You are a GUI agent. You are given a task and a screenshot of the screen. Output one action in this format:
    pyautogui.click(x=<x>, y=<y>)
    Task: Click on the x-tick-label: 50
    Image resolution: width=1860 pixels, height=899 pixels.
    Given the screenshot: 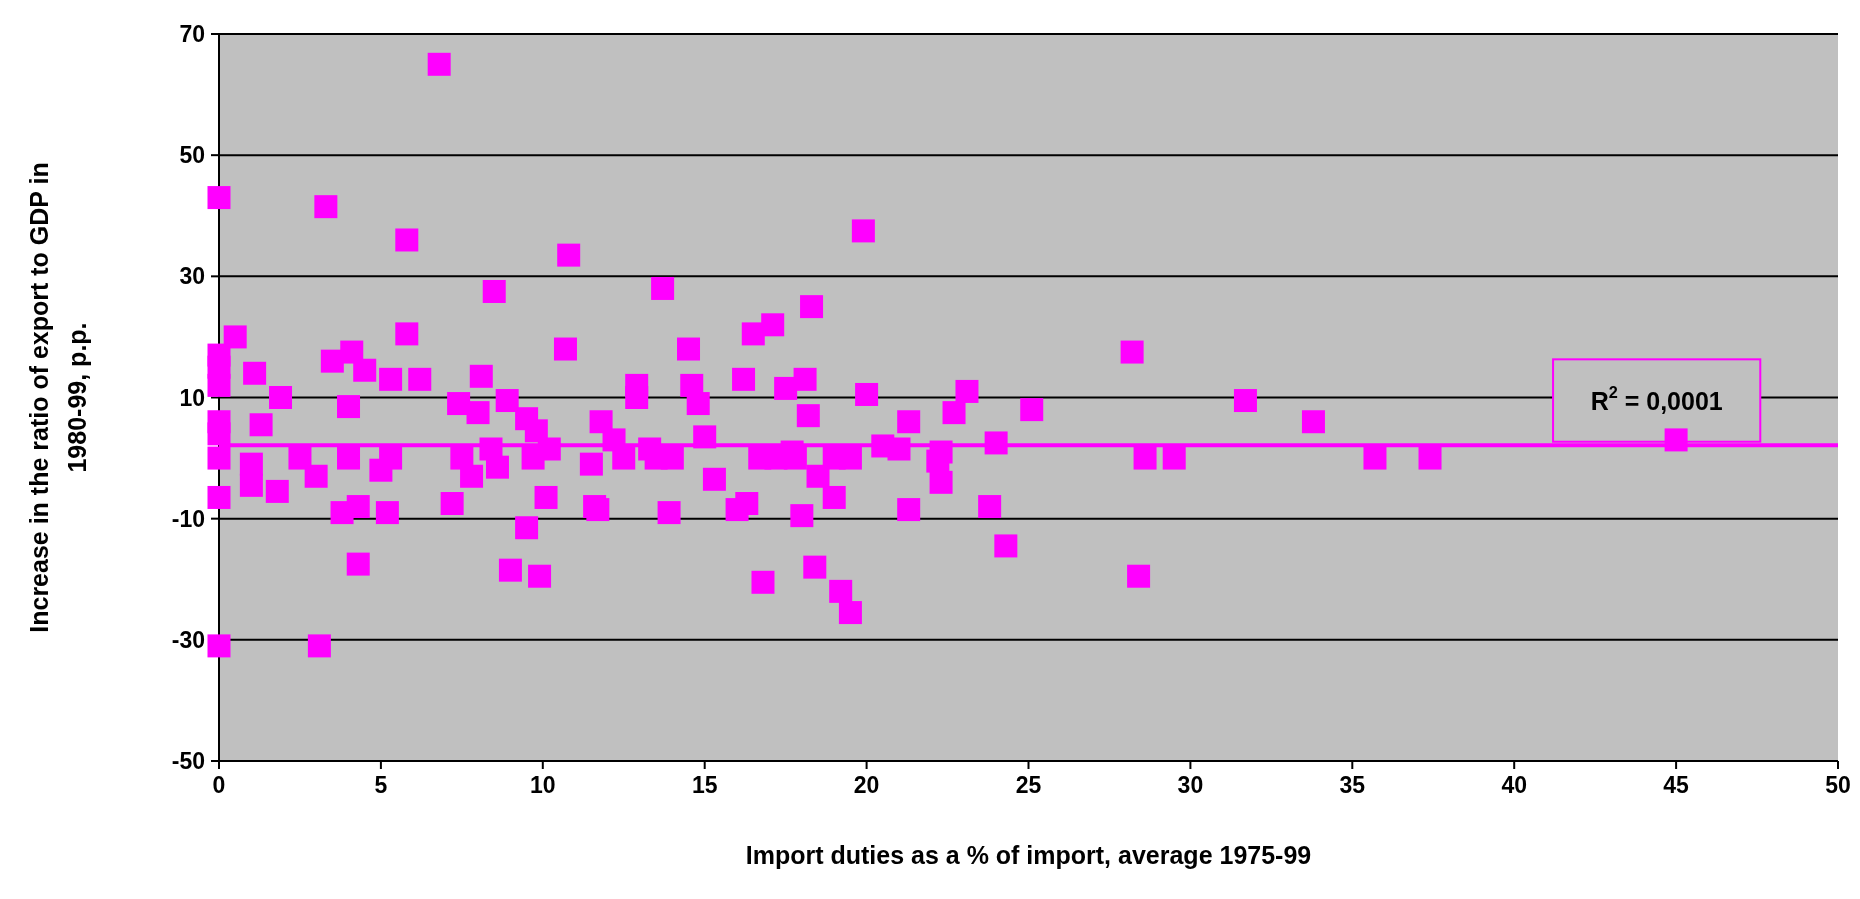 What is the action you would take?
    pyautogui.click(x=1838, y=785)
    